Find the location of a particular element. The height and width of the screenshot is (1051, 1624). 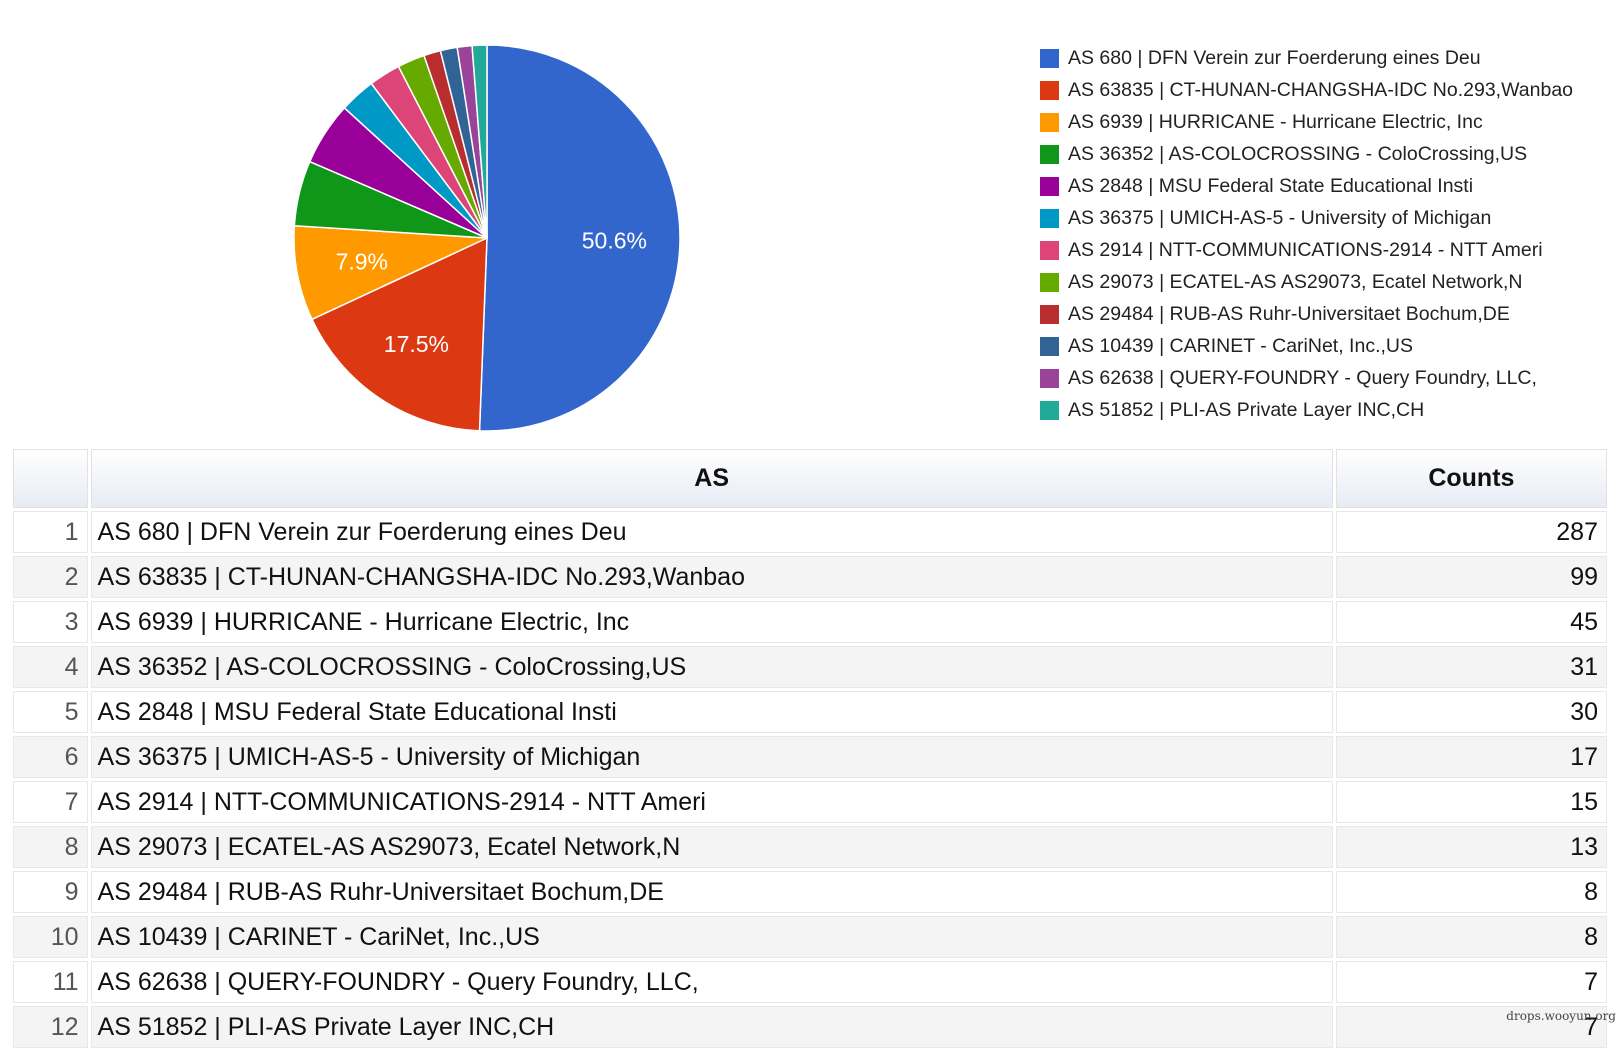

row-index: 3 is located at coordinates (50, 622).